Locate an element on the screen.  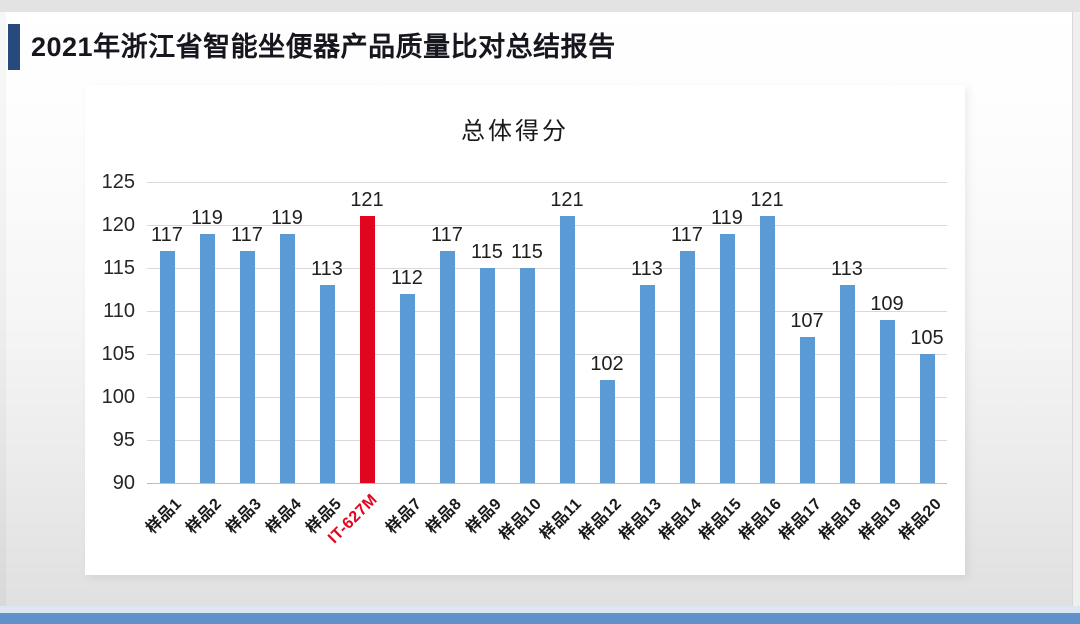
bar-value-label: 112 is located at coordinates (407, 277).